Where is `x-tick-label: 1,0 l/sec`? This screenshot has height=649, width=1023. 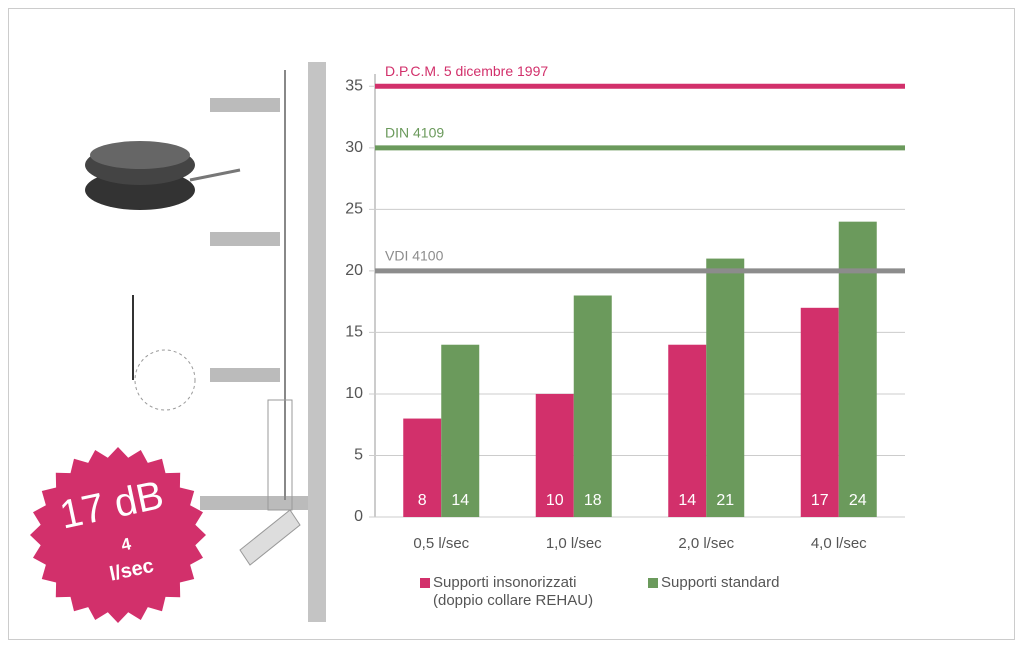
x-tick-label: 1,0 l/sec is located at coordinates (574, 543).